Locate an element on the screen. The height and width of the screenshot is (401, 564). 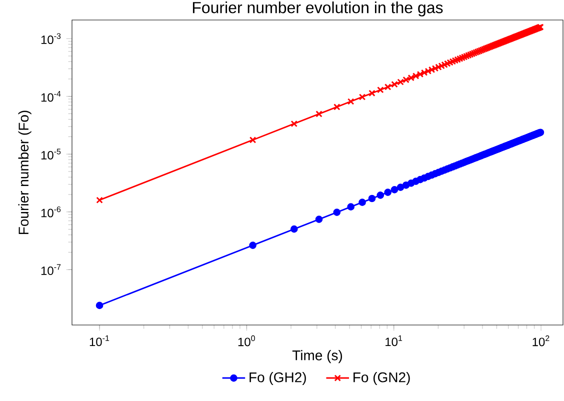
y-tick-label: 10$^{-5}$ is located at coordinates (51, 154).